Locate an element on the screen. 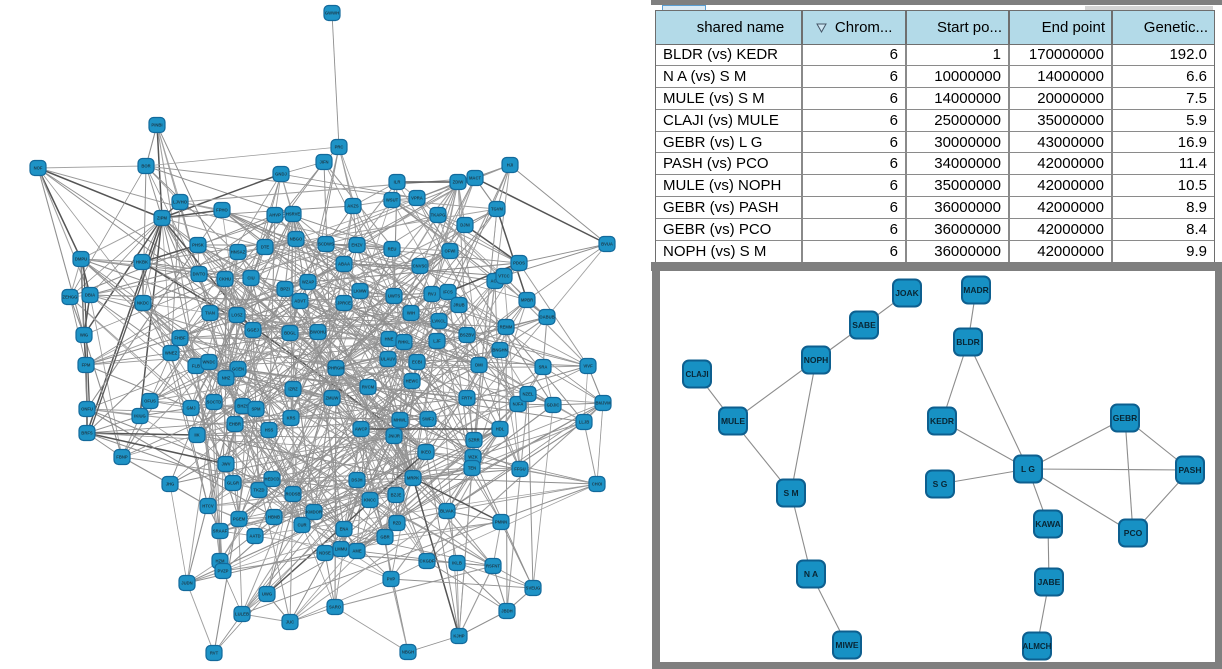  svg-text: NDSE is located at coordinates (325, 553).